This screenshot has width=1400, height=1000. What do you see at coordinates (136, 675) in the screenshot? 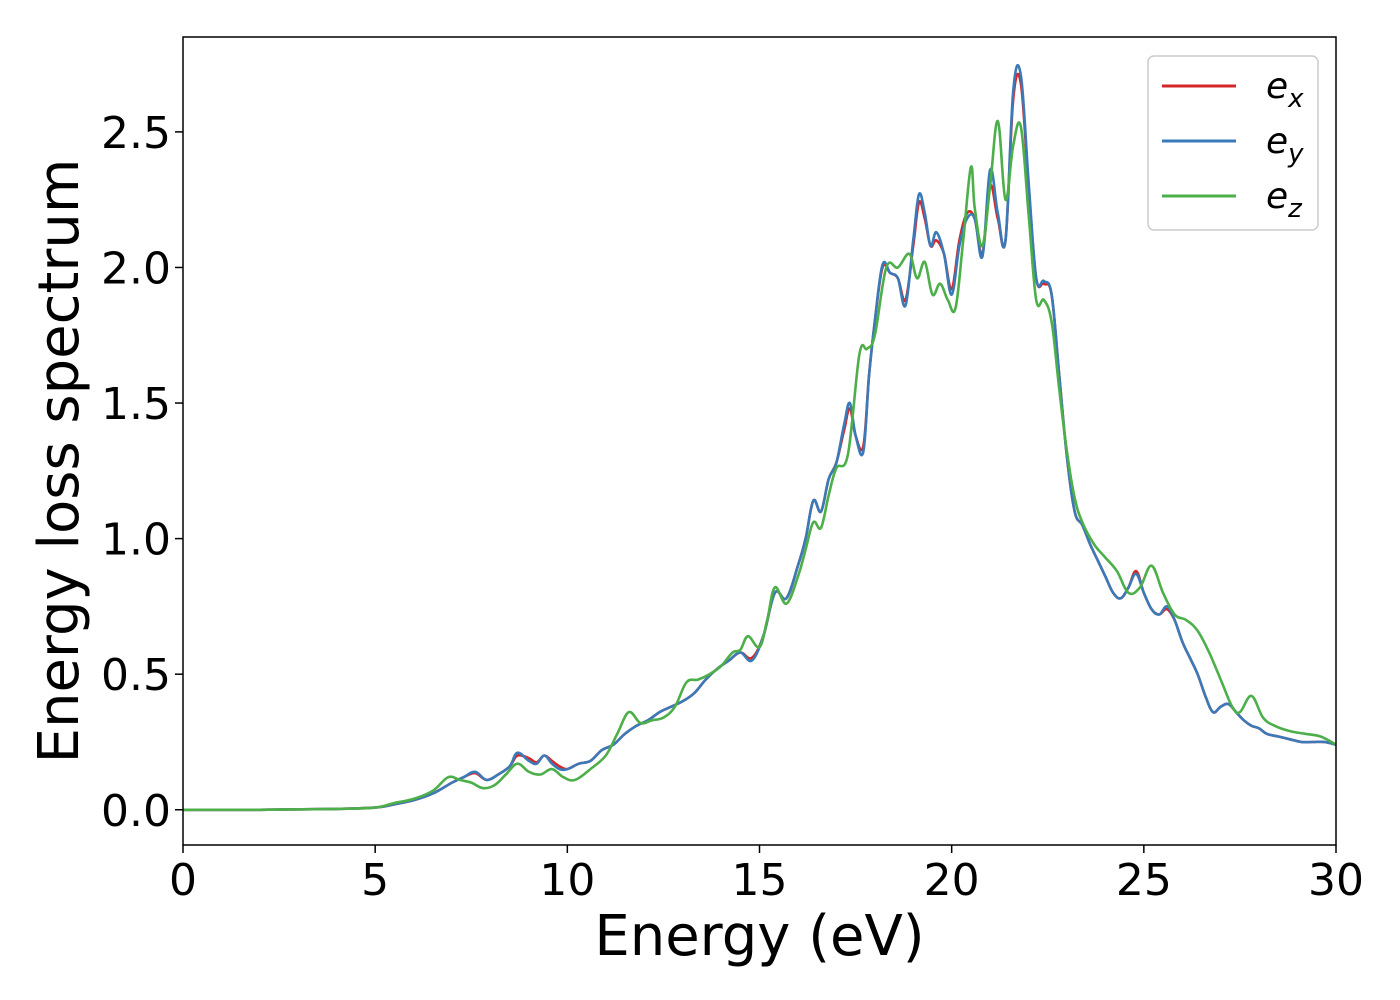
I see `y-tick-label: 0.5` at bounding box center [136, 675].